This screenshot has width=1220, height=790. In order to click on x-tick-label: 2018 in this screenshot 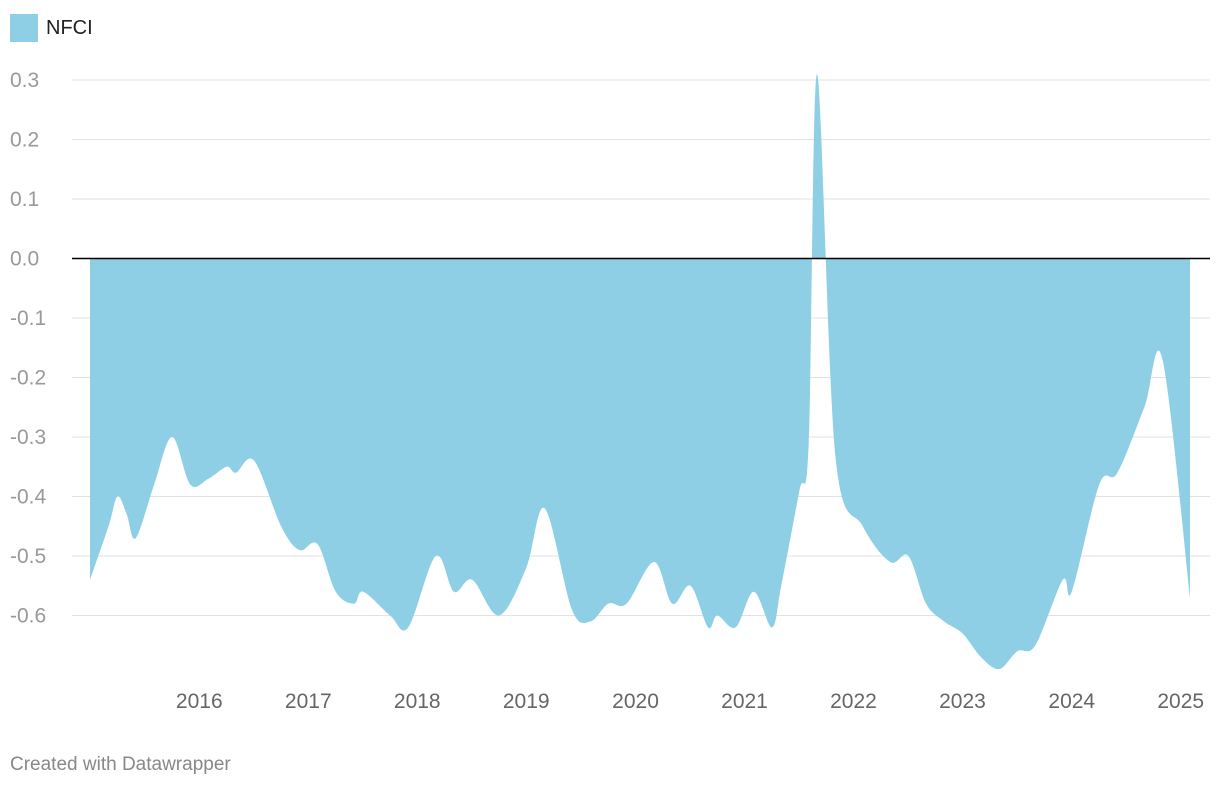, I will do `click(417, 701)`.